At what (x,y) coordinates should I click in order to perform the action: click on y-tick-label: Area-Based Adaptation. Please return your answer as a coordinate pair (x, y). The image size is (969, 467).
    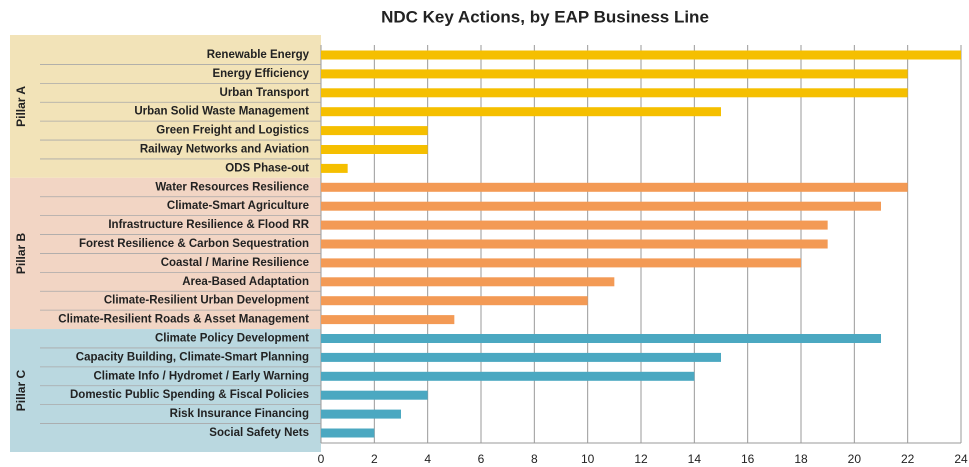
    Looking at the image, I should click on (245, 282).